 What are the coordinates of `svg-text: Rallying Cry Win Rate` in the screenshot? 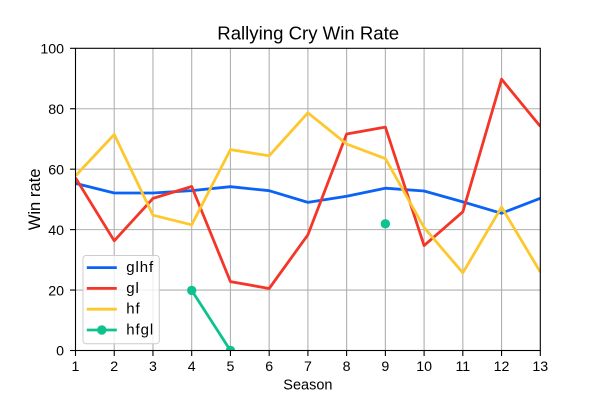 It's located at (308, 33).